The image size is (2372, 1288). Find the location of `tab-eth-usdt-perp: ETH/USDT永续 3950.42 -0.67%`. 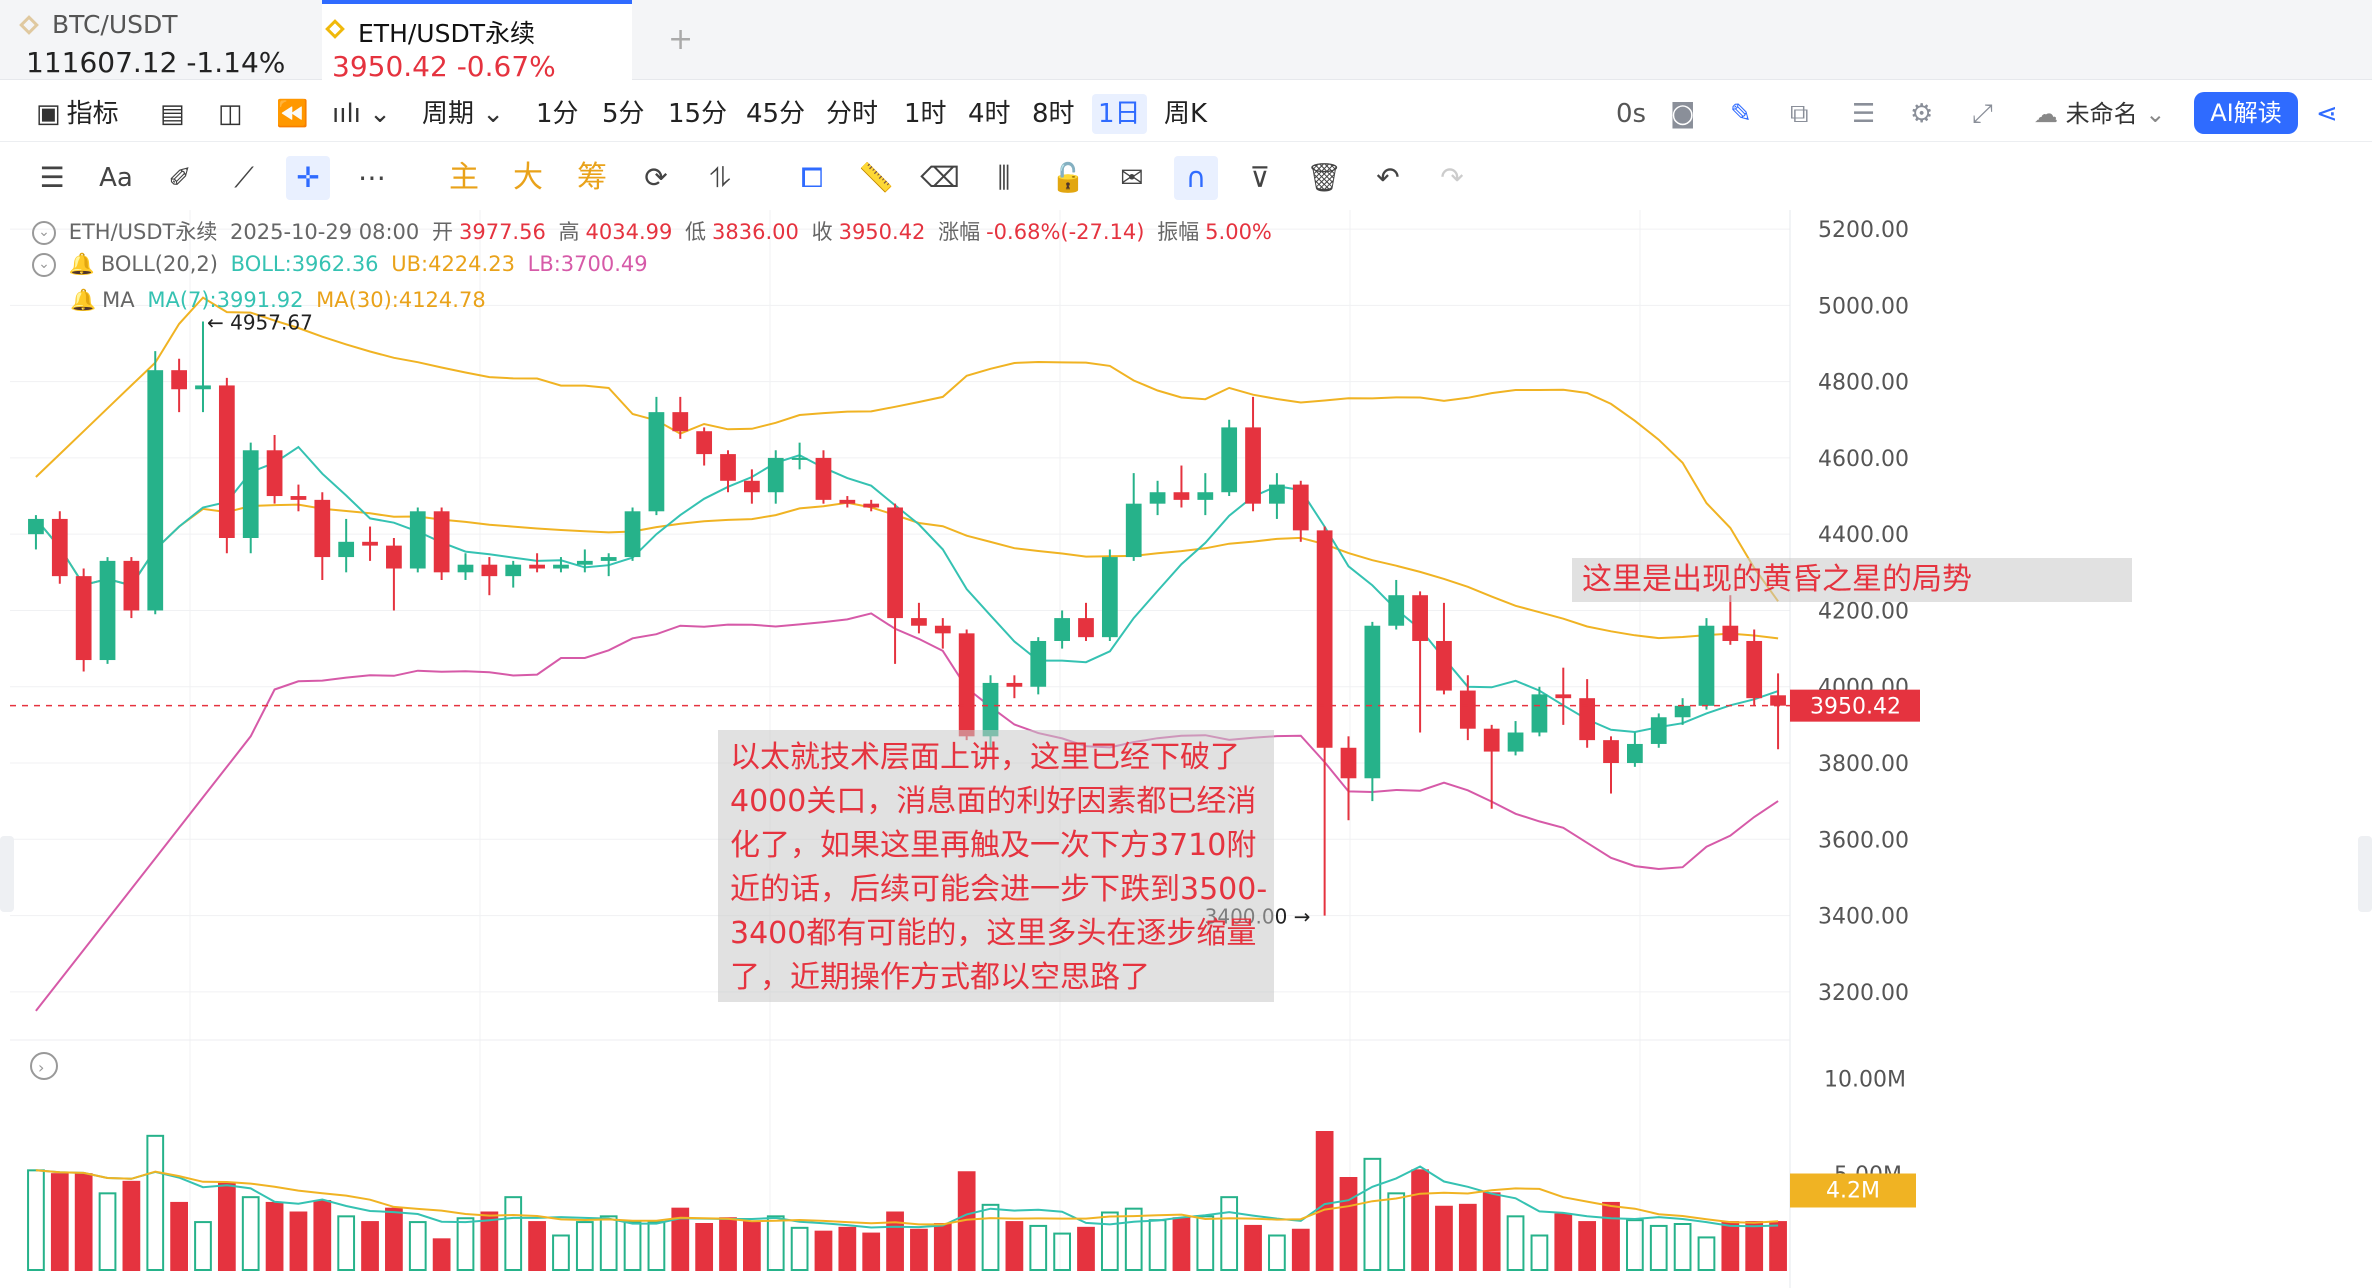

tab-eth-usdt-perp: ETH/USDT永续 3950.42 -0.67% is located at coordinates (477, 41).